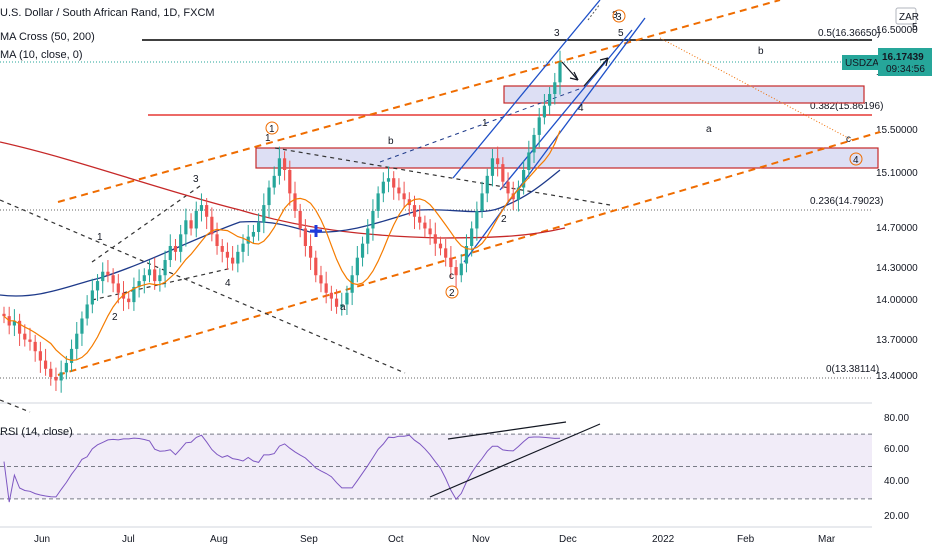 This screenshot has height=550, width=932. Describe the element at coordinates (41, 55) in the screenshot. I see `ma-legend: MA (10, close, 0)` at that location.